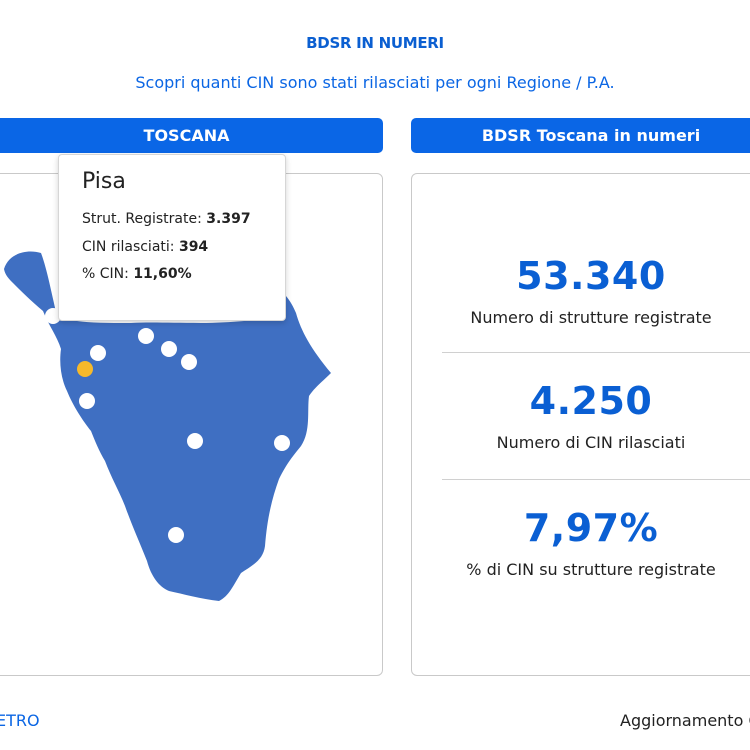 The width and height of the screenshot is (750, 750). Describe the element at coordinates (591, 528) in the screenshot. I see `stat-value: 7,97%` at that location.